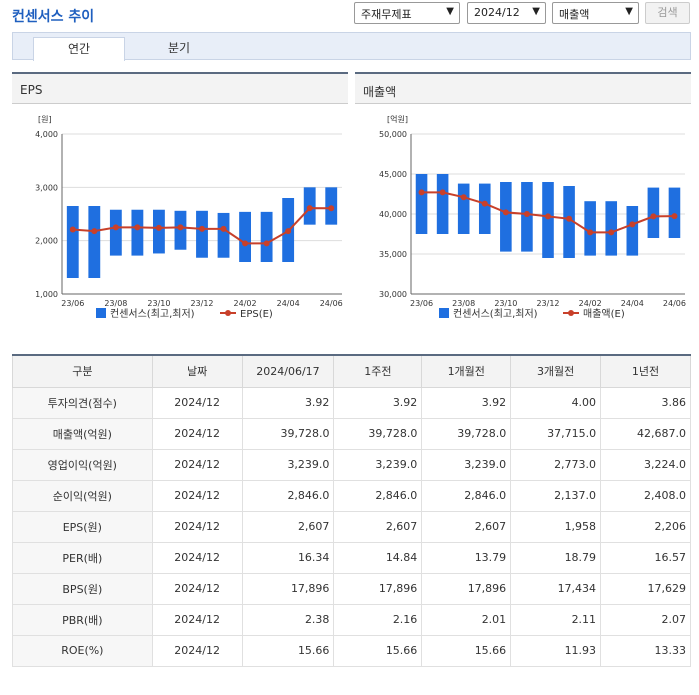 The image size is (699, 695). What do you see at coordinates (351, 619) in the screenshot?
I see `table-row: PBR(배) 2024/12 2.38 2.16 2.01 2.11 2.07` at bounding box center [351, 619].